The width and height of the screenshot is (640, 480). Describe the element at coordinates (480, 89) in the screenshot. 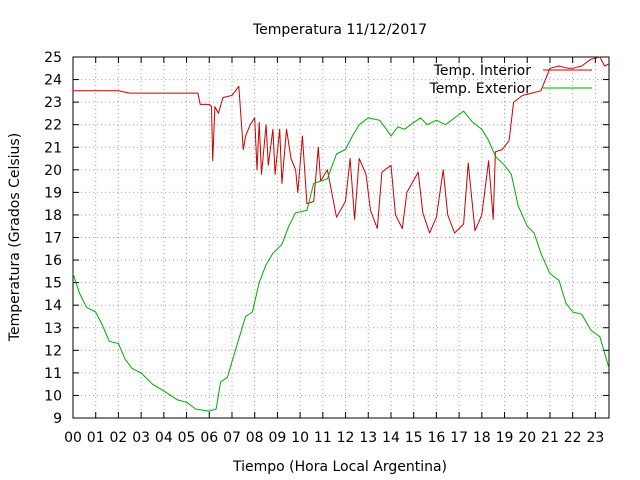

I see `legend-label-exterior: Temp. Exterior` at that location.